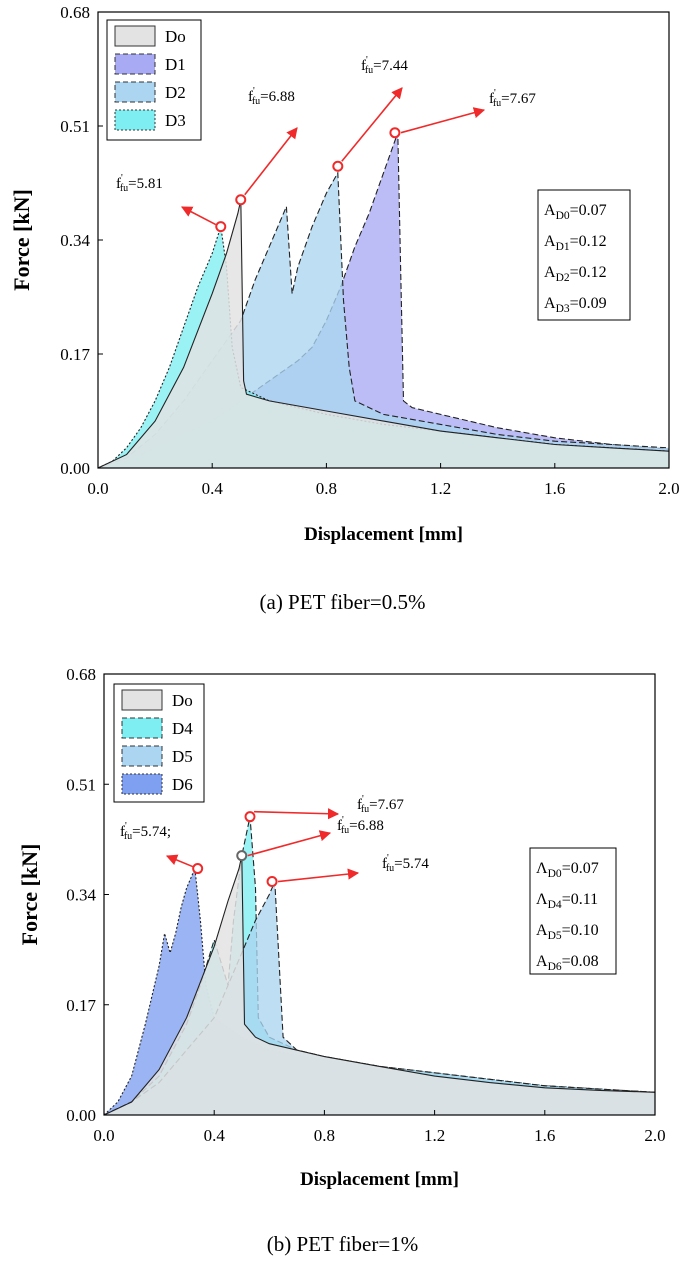  I want to click on legend-label-D2: D2, so click(175, 92).